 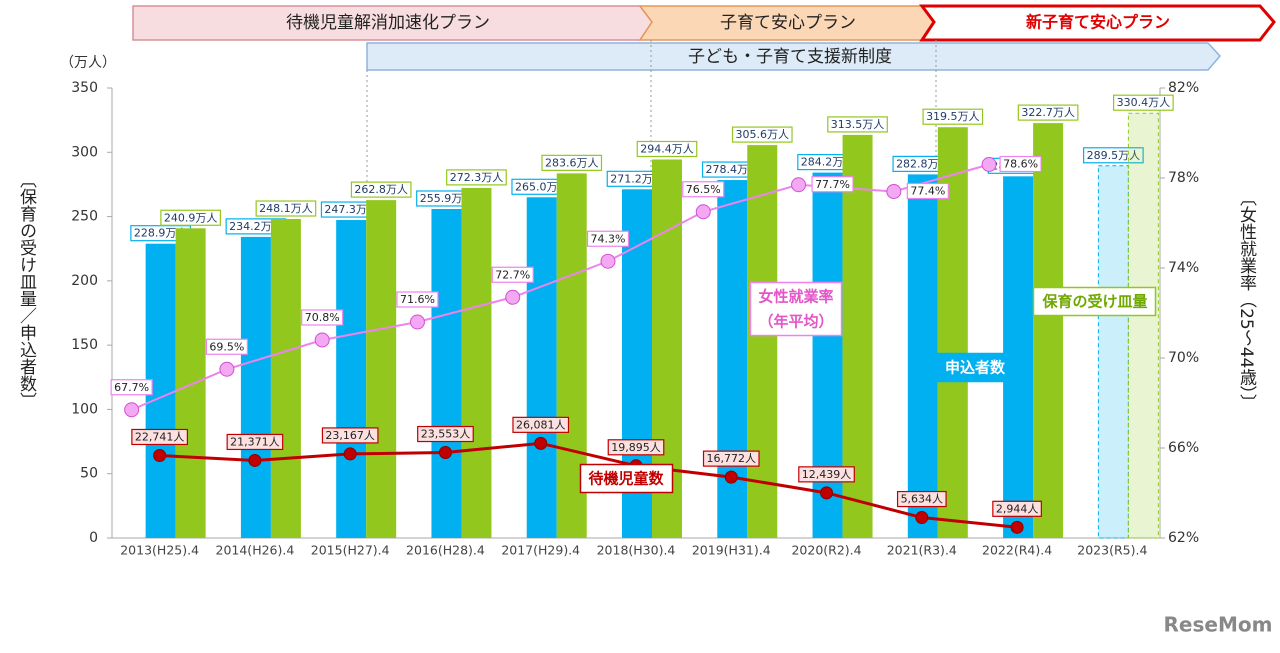 What do you see at coordinates (795, 322) in the screenshot?
I see `legend-label: （年平均）` at bounding box center [795, 322].